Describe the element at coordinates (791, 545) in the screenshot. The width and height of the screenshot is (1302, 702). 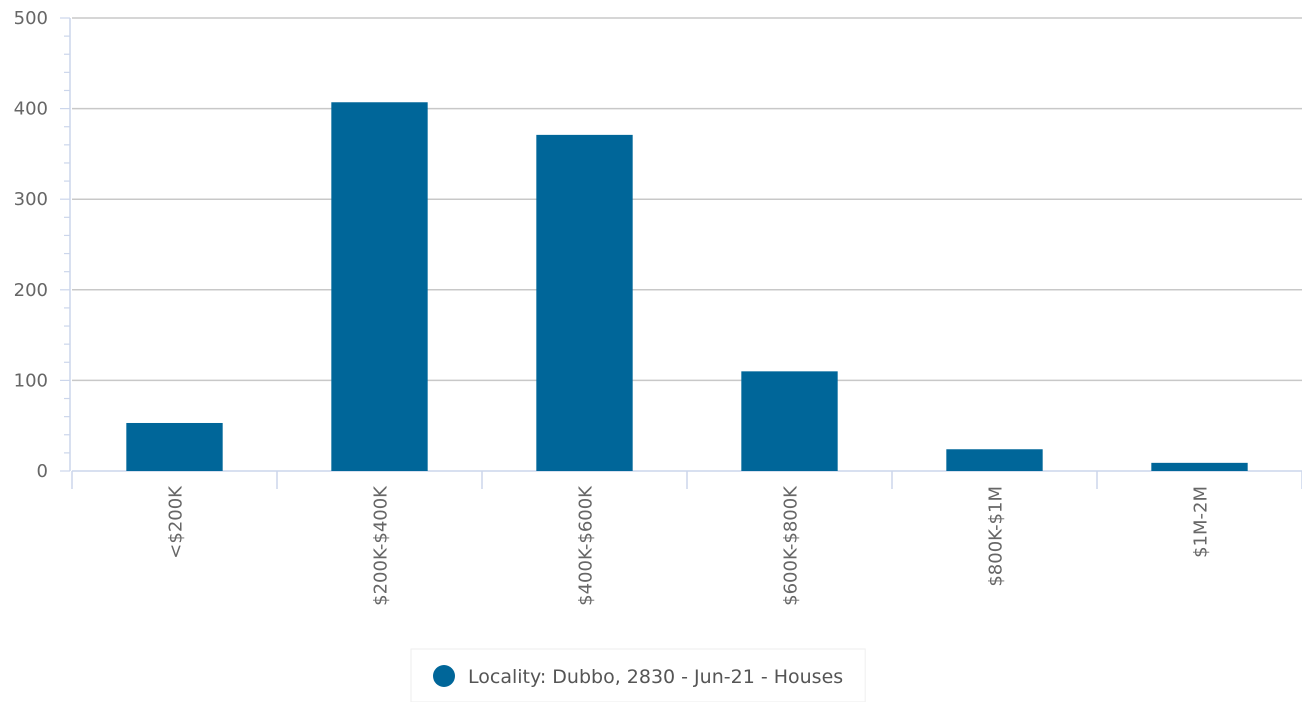
I see `x-tick-label: $600K-$800K` at that location.